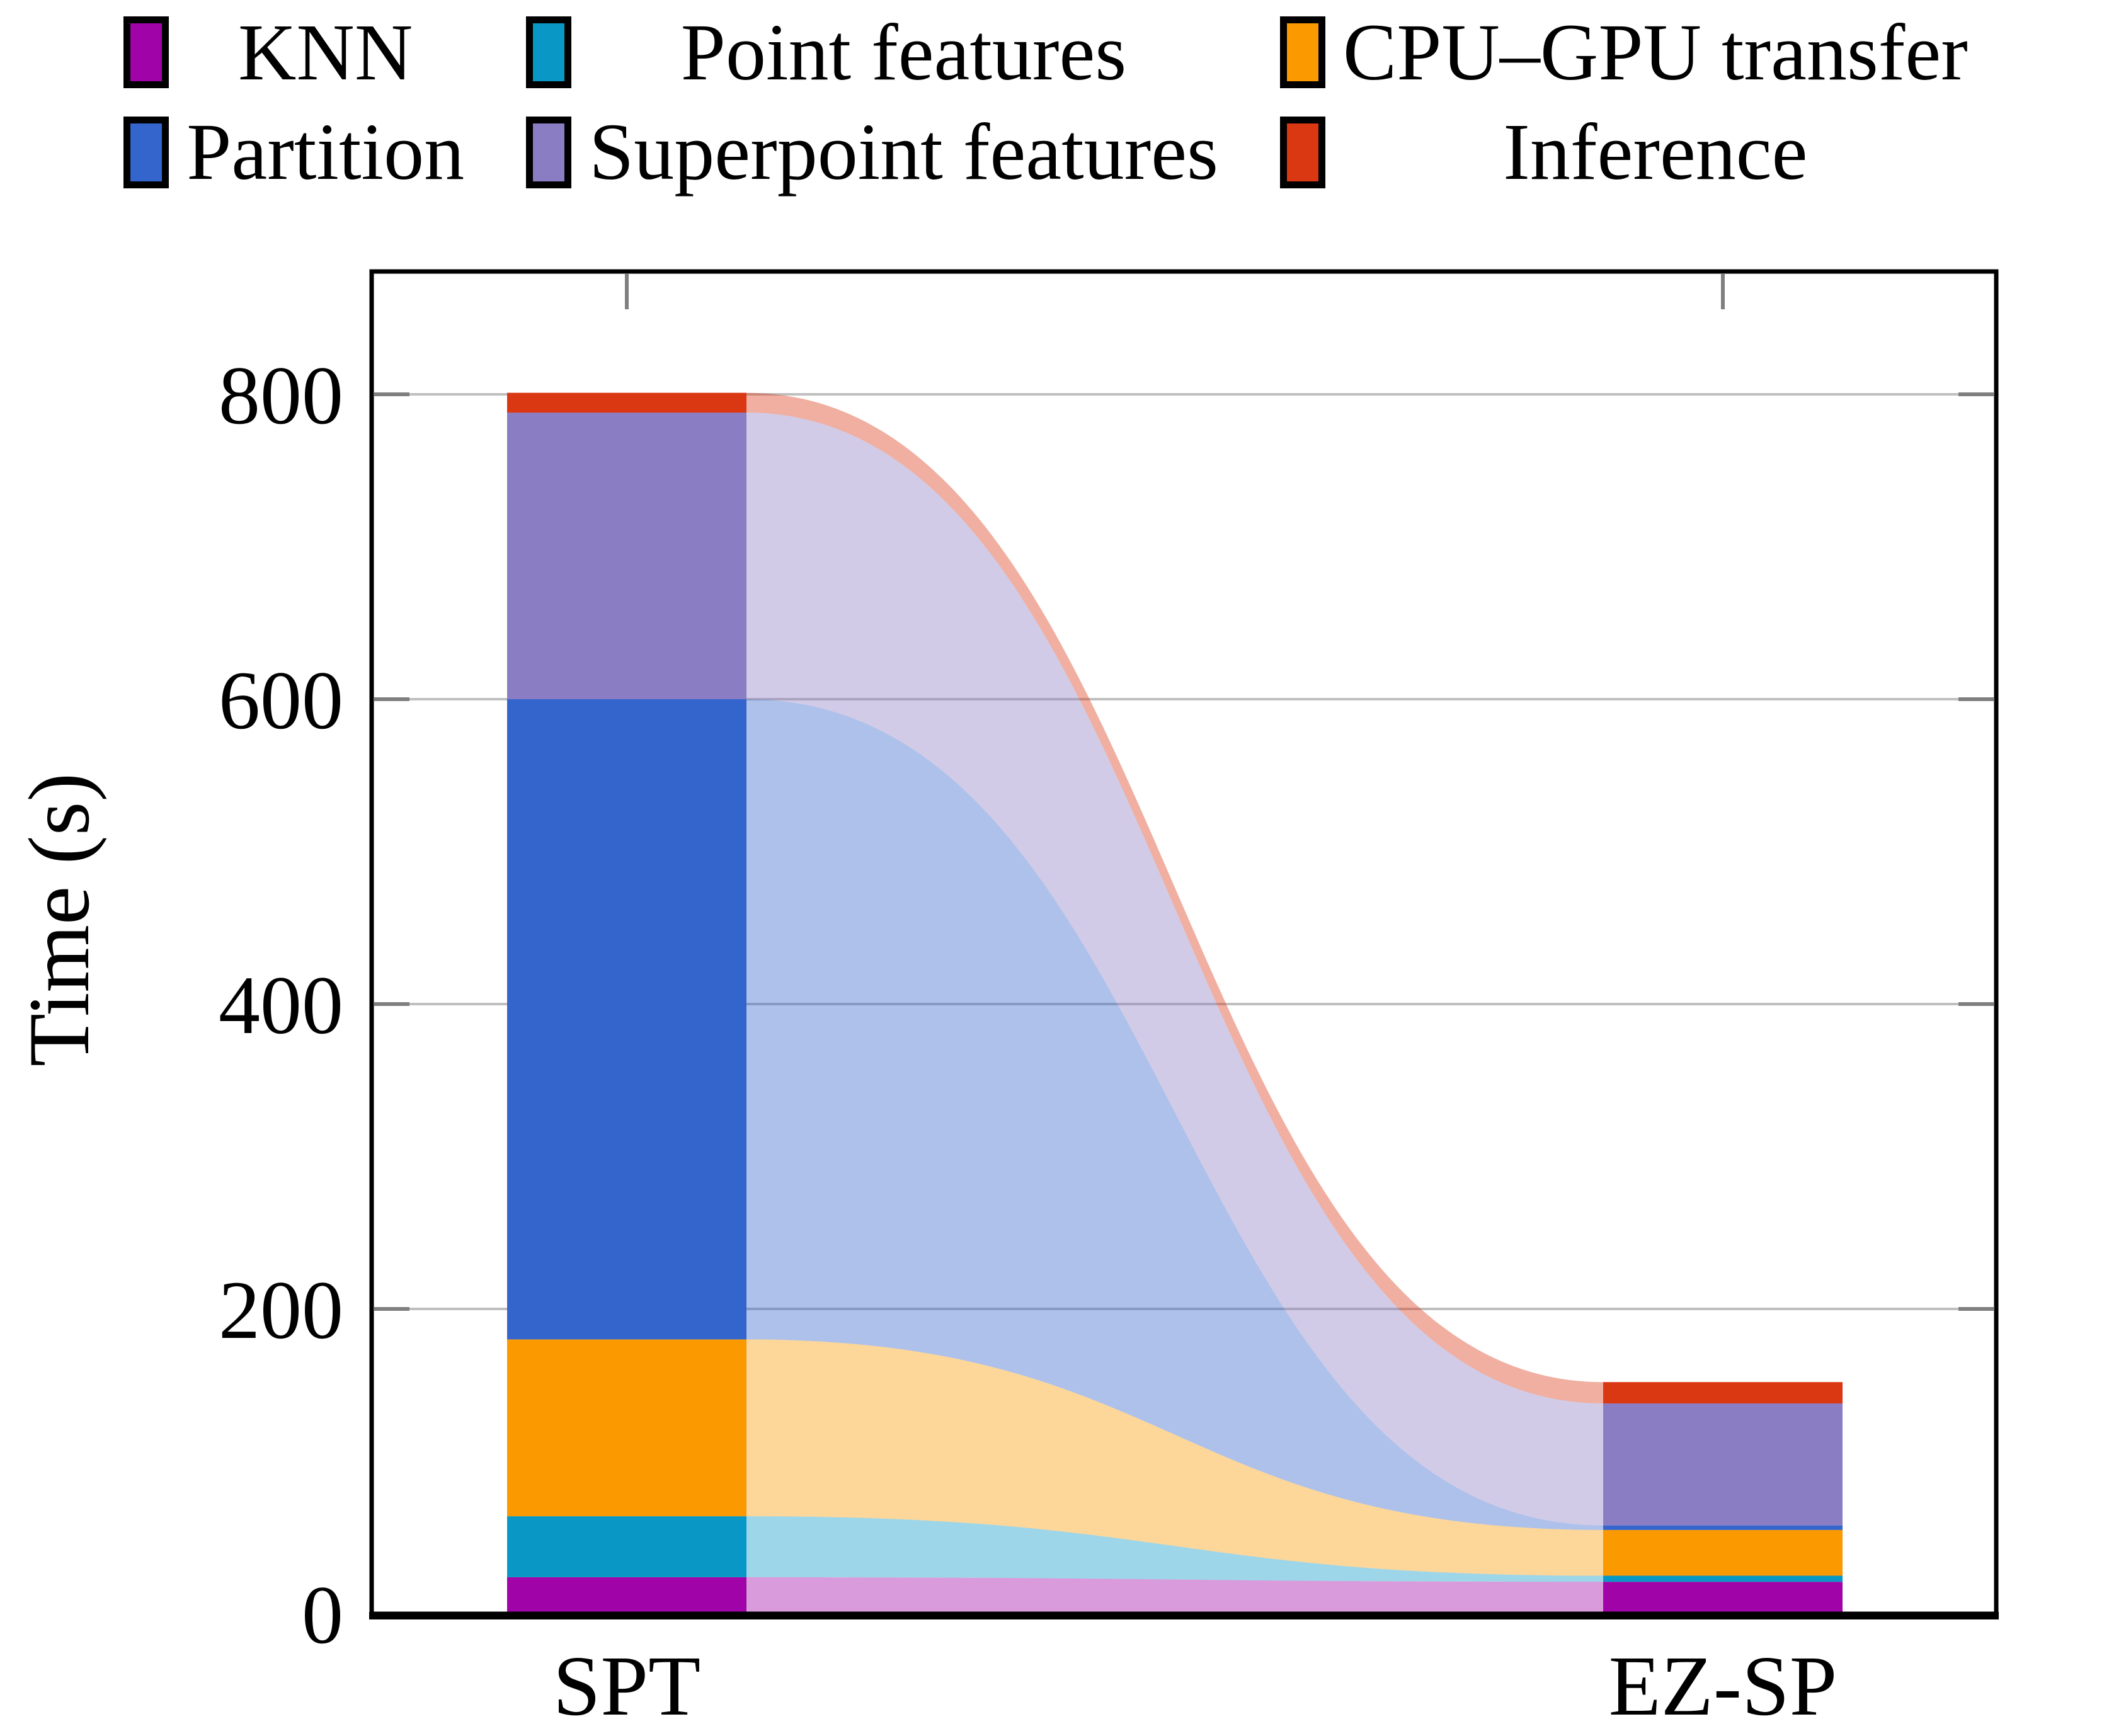  Describe the element at coordinates (146, 152) in the screenshot. I see `partition-swatch-icon` at that location.